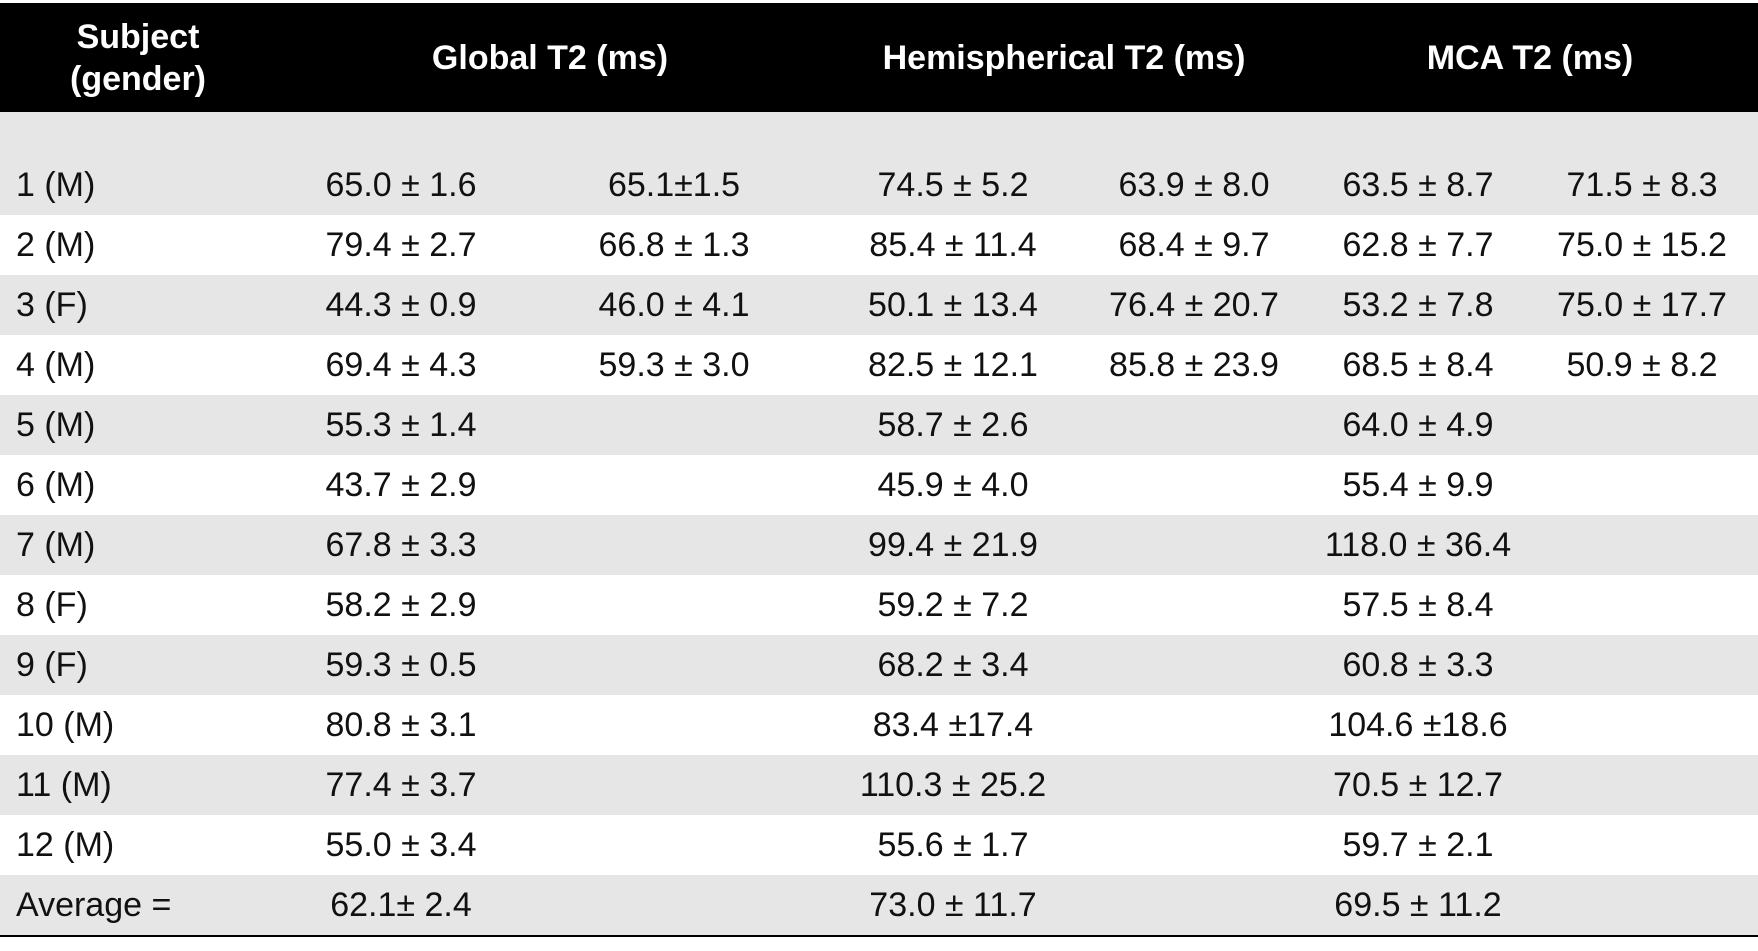 The height and width of the screenshot is (951, 1758). I want to click on value-cell: 62.1± 2.4, so click(401, 905).